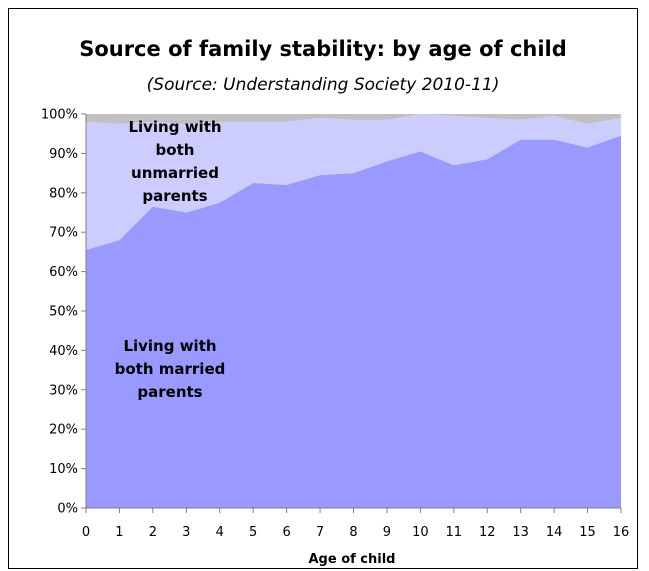 Image resolution: width=649 pixels, height=571 pixels. I want to click on x-tick-label: 3, so click(186, 532).